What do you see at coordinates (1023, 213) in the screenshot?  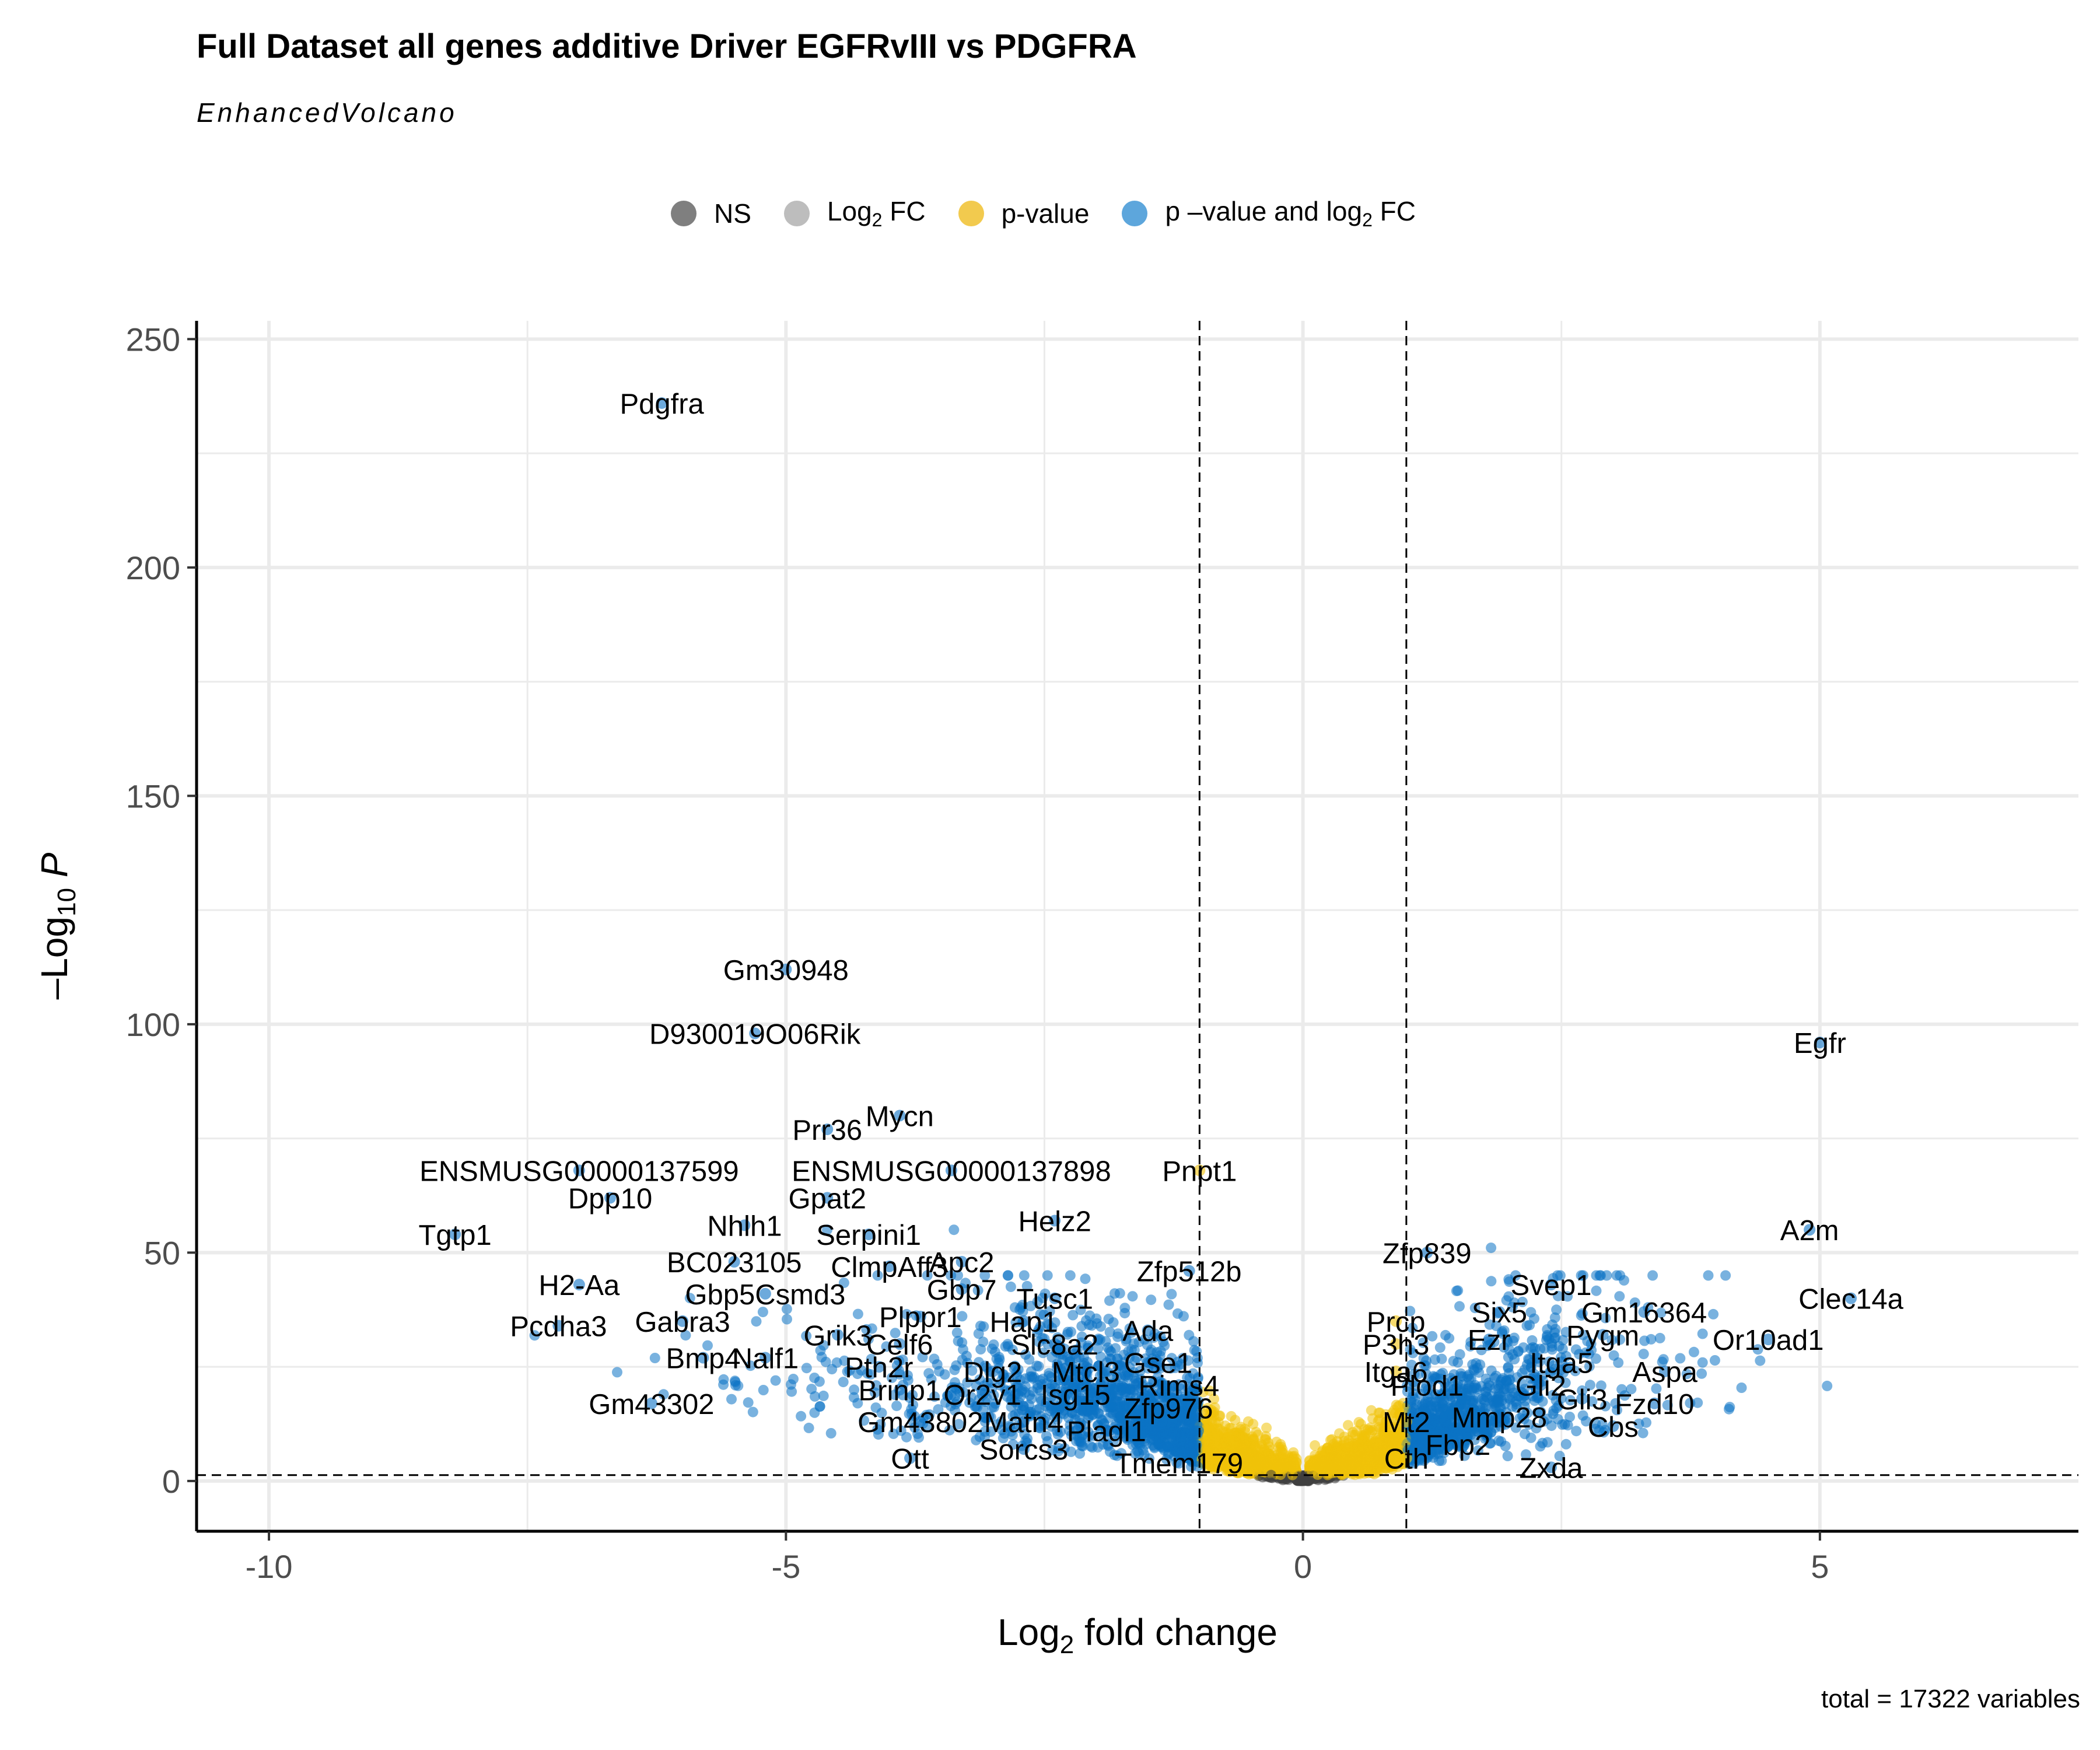 I see `legend-pvalue: p-value` at bounding box center [1023, 213].